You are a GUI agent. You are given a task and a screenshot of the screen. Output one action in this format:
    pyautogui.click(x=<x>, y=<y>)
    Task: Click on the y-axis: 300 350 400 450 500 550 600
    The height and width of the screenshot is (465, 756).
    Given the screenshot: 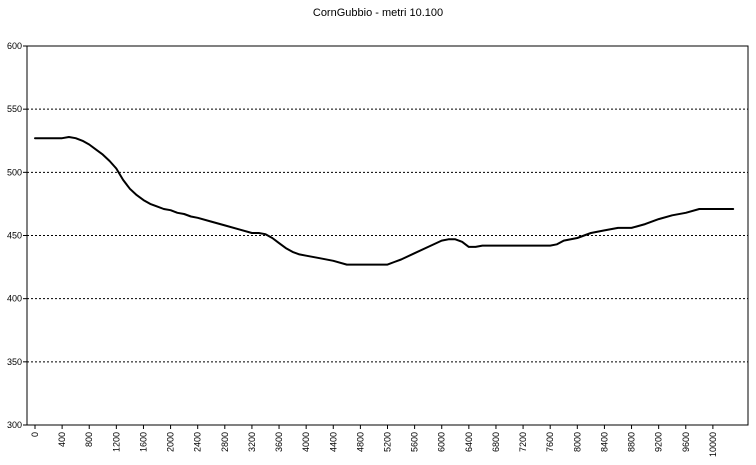 What is the action you would take?
    pyautogui.click(x=17, y=235)
    